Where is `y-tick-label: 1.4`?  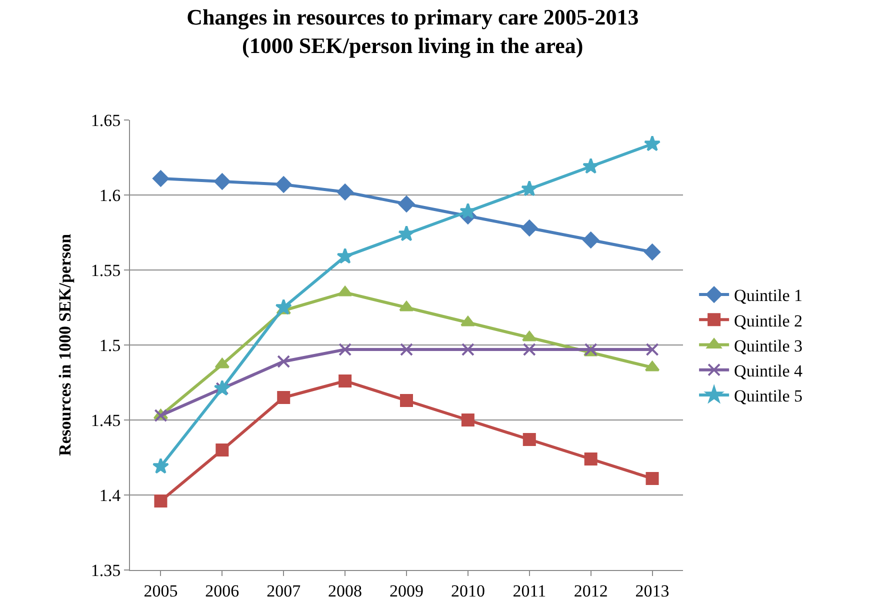 y-tick-label: 1.4 is located at coordinates (110, 495).